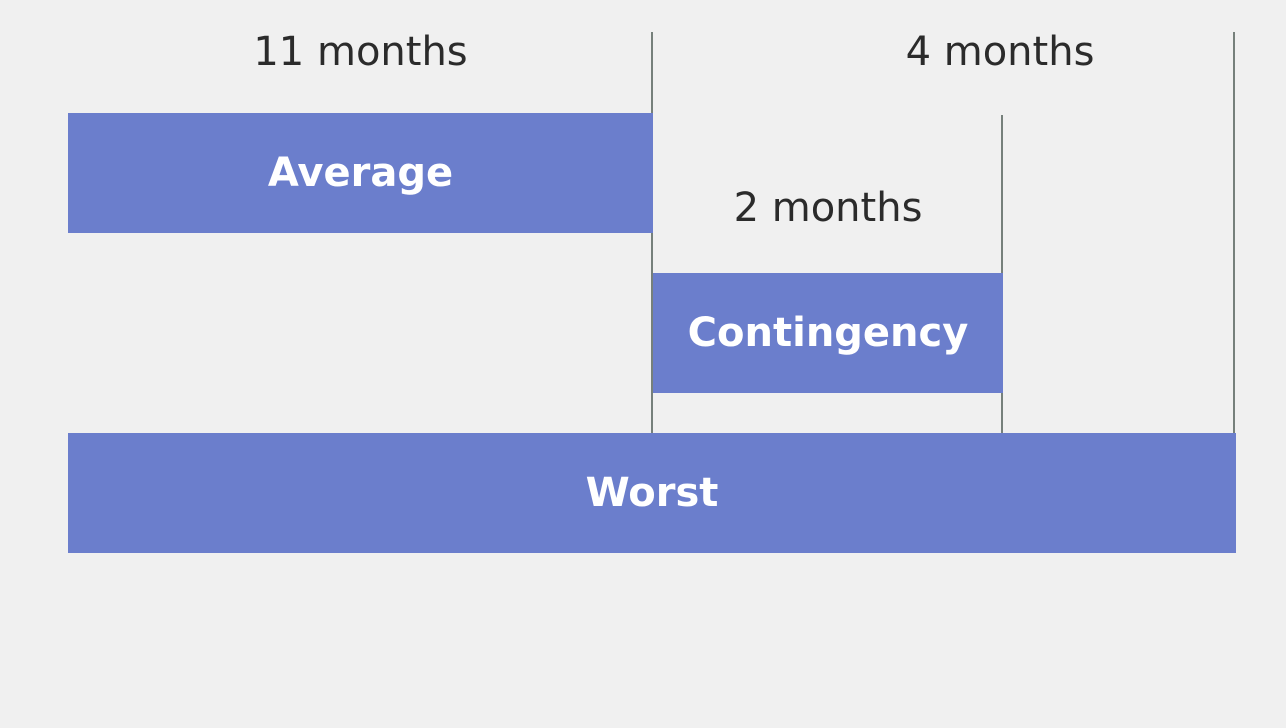 The width and height of the screenshot is (1286, 728). Describe the element at coordinates (652, 493) in the screenshot. I see `worst-bar: Worst` at that location.